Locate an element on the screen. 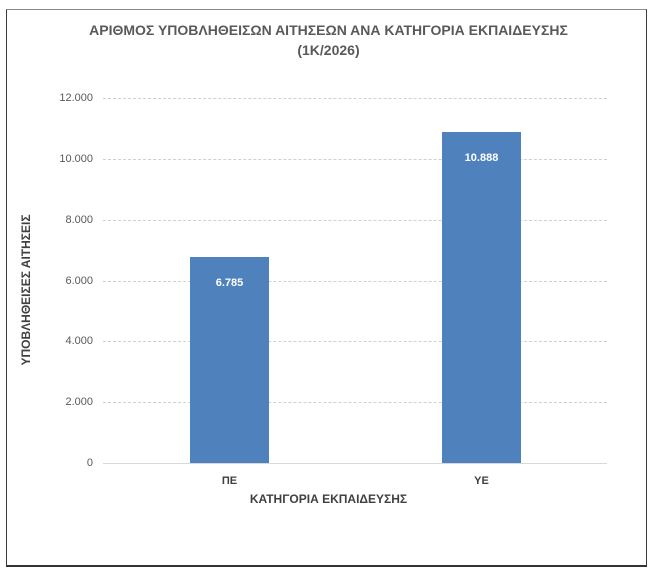 The width and height of the screenshot is (657, 573). x-tick-label: ΠΕ is located at coordinates (229, 481).